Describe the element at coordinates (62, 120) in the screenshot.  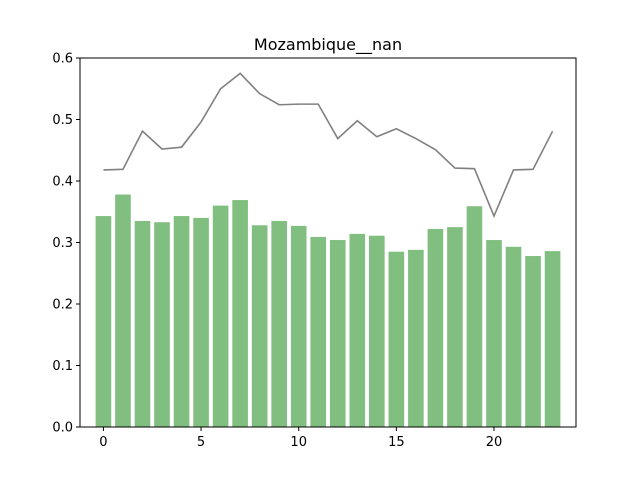
I see `y-tick-label: 0.5` at that location.